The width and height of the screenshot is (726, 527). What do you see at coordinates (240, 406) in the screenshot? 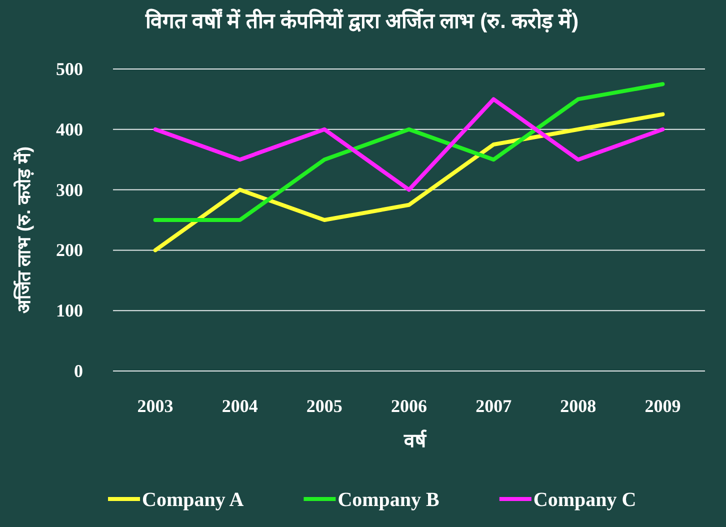
I see `x-tick-label: 2004` at bounding box center [240, 406].